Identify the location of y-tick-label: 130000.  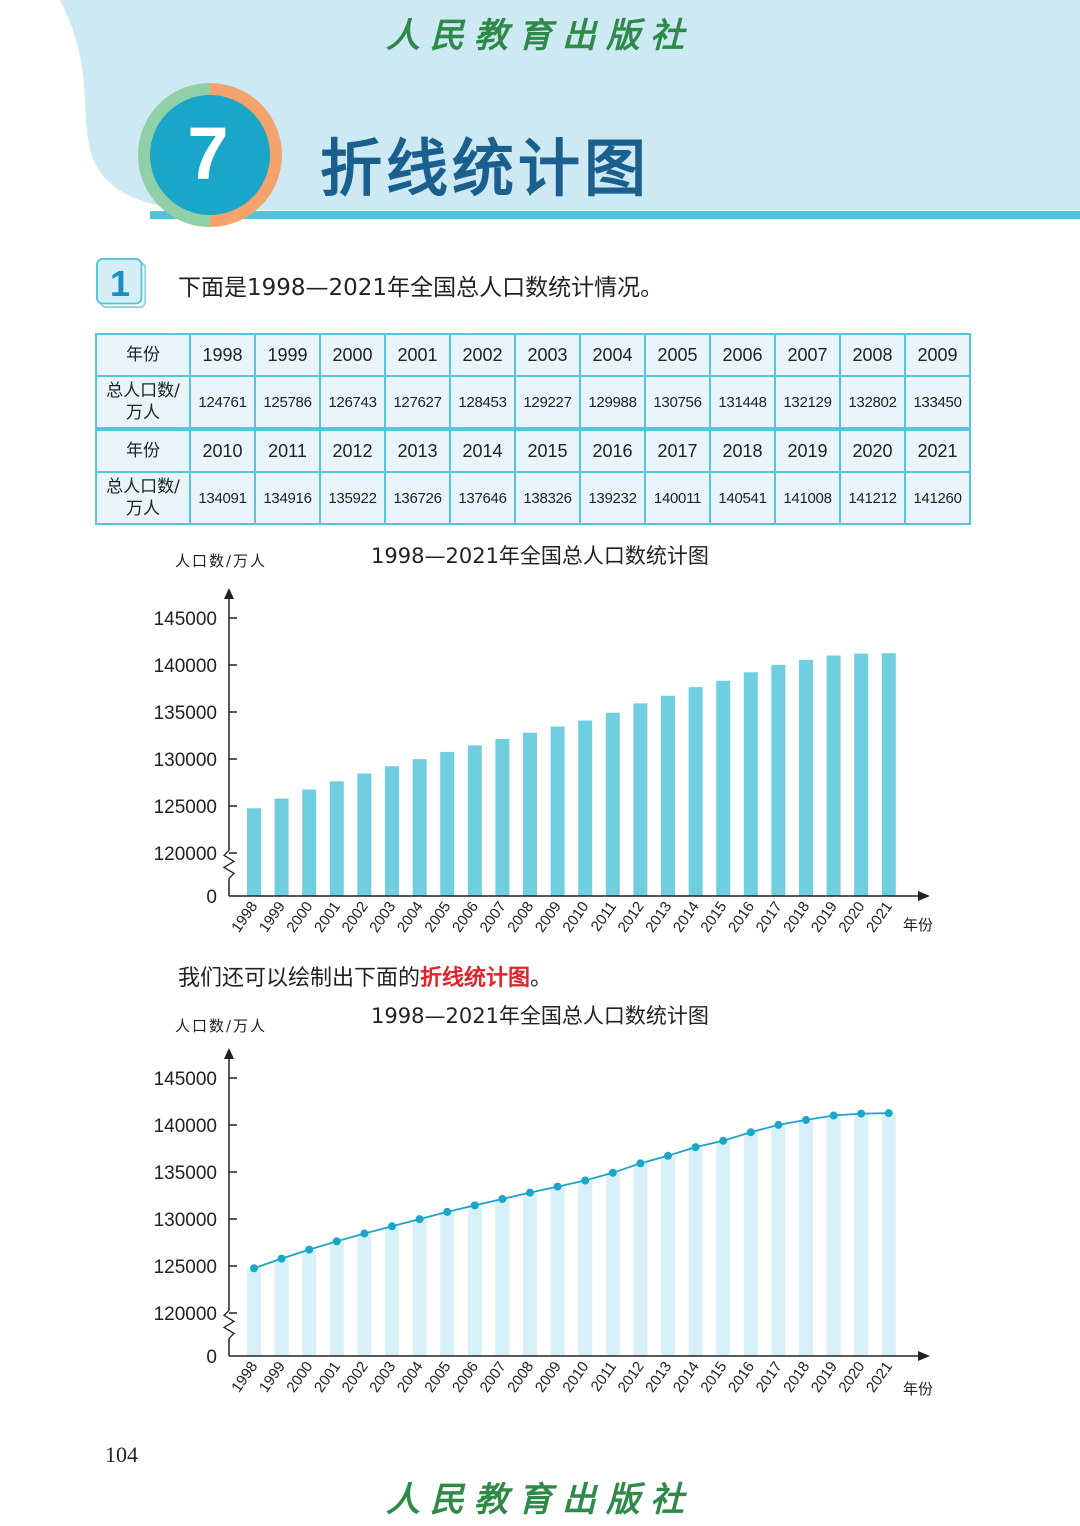
(185, 1220).